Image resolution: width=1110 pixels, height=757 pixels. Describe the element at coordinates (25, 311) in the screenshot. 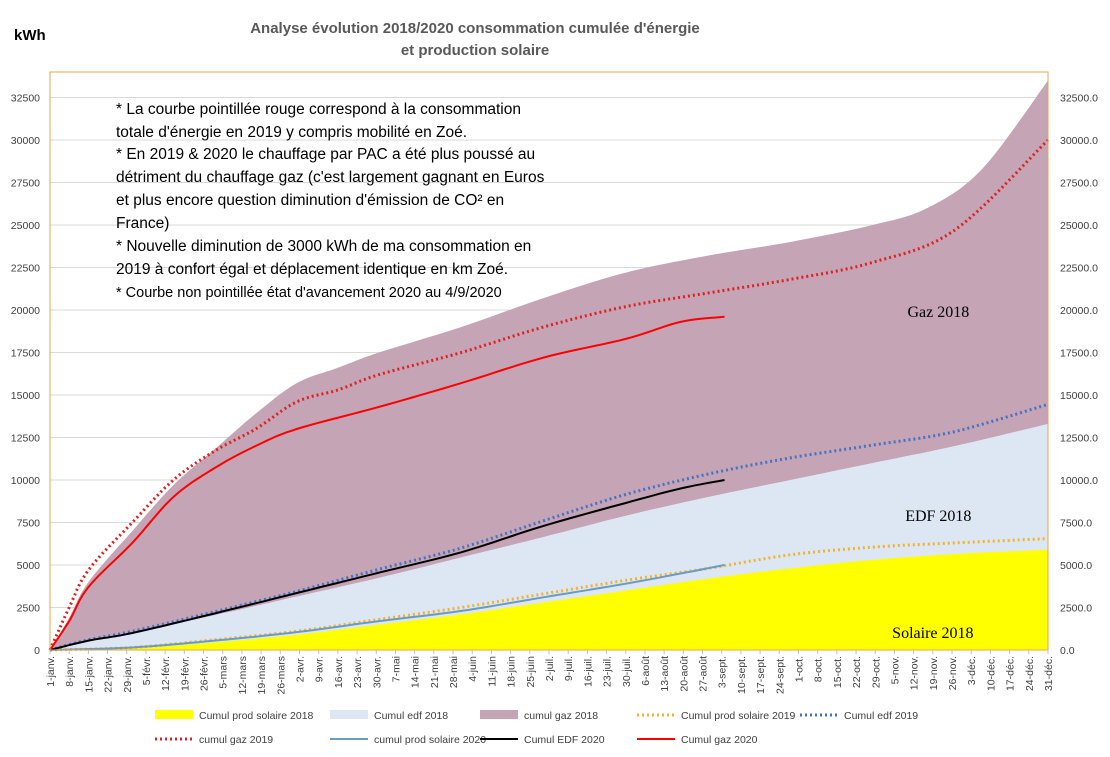

I see `y-tick-left: 20000` at that location.